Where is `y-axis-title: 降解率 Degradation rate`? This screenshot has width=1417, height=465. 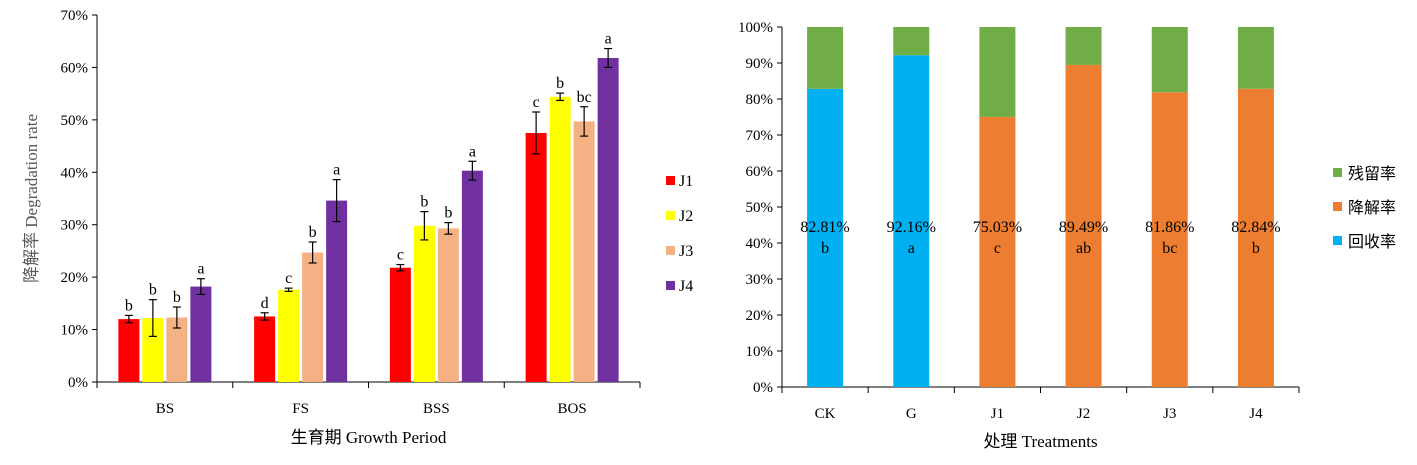 y-axis-title: 降解率 Degradation rate is located at coordinates (31, 198).